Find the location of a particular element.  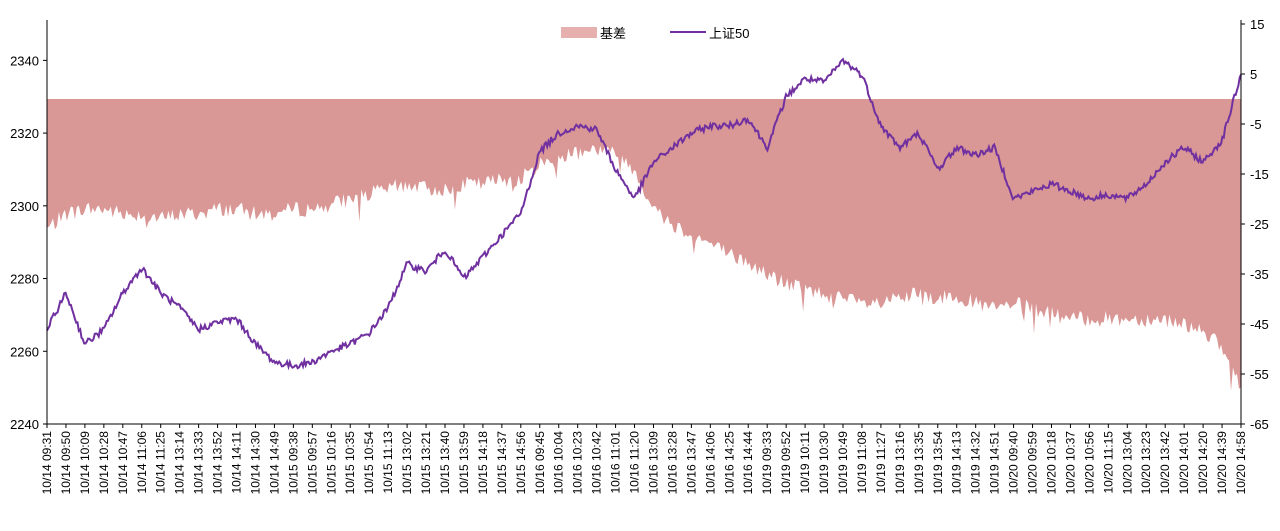

x-tick-label: 10/19 10:49 is located at coordinates (843, 463).